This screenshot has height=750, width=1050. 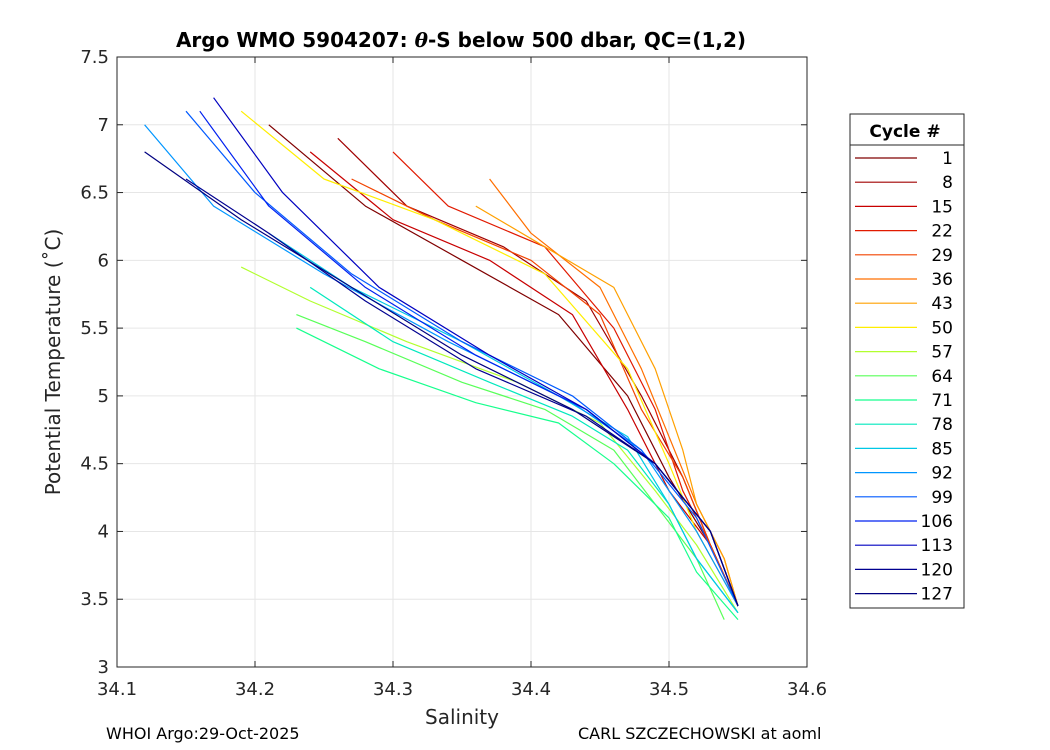 I want to click on y-tick-label: 4.5, so click(x=94, y=464).